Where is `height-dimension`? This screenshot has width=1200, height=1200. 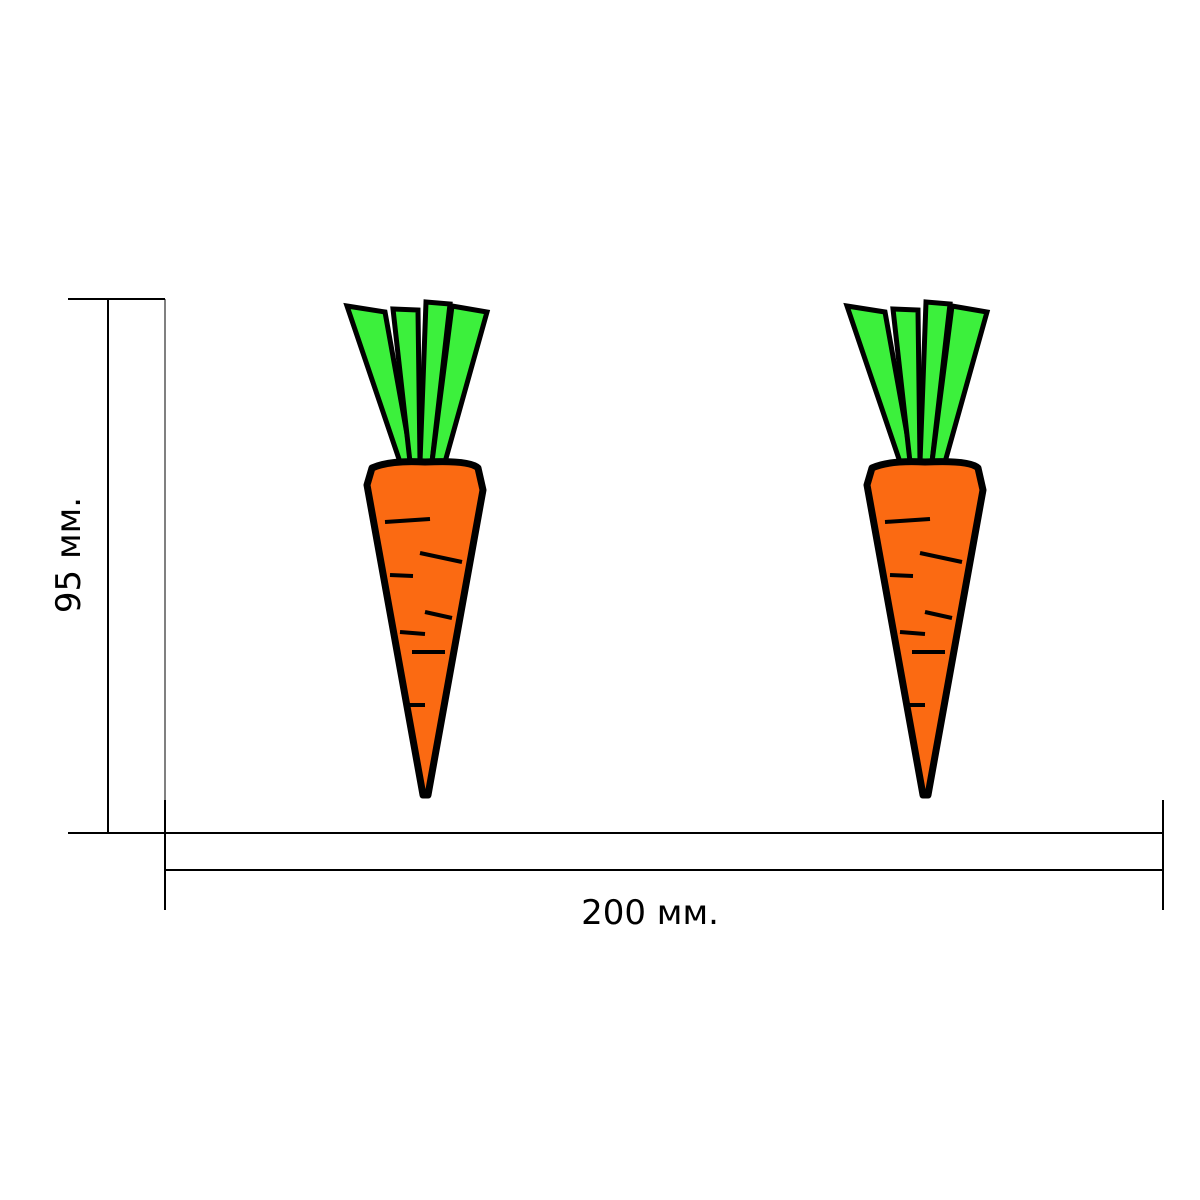 height-dimension is located at coordinates (117, 566).